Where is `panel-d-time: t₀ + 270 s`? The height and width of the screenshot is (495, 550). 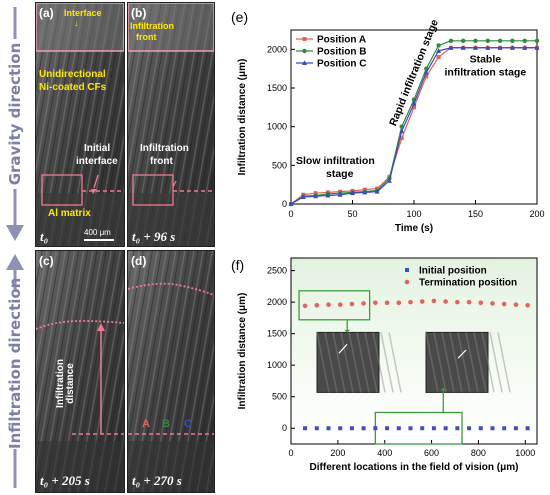
panel-d-time: t₀ + 270 s is located at coordinates (157, 480).